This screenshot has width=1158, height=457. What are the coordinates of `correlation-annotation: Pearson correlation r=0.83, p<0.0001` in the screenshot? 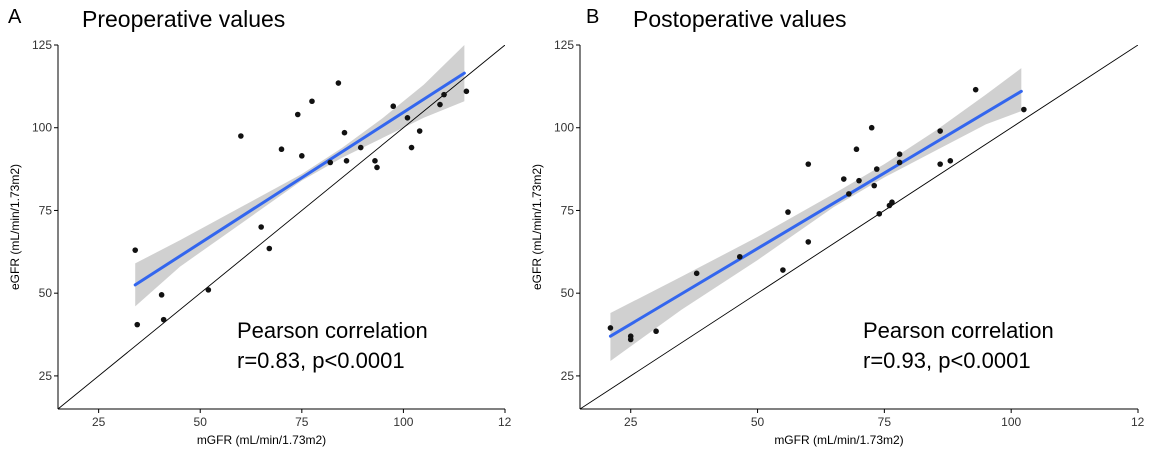 It's located at (332, 346).